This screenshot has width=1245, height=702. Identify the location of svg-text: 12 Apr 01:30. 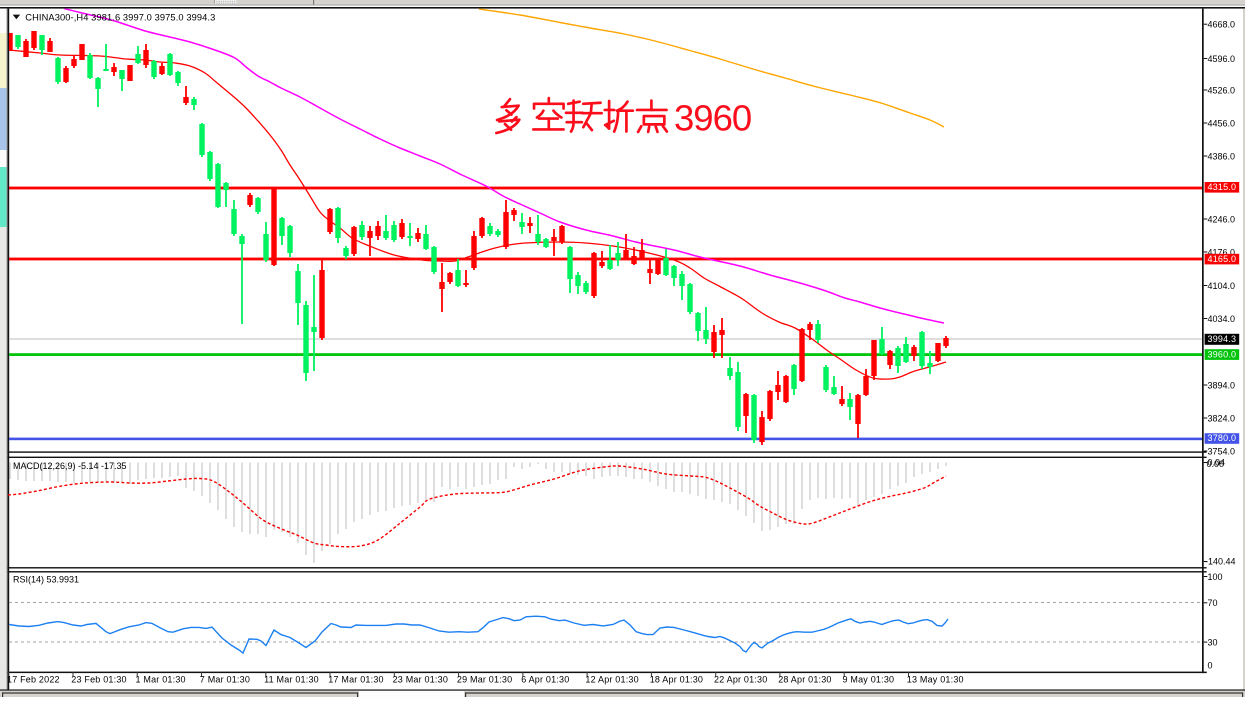
(611, 680).